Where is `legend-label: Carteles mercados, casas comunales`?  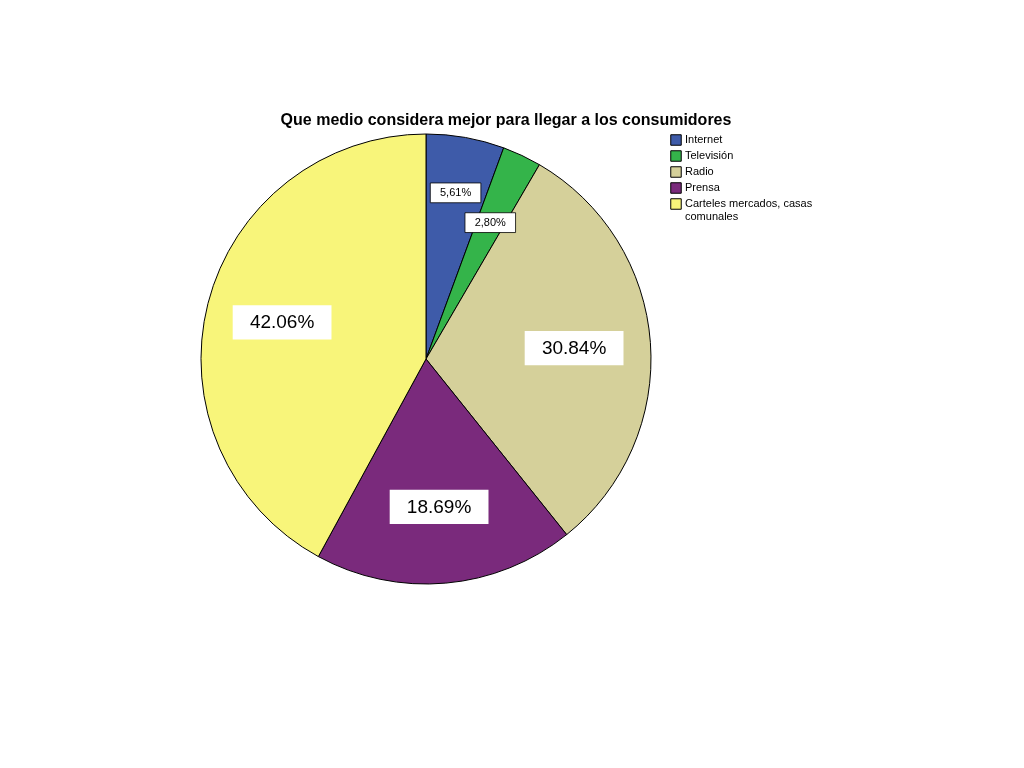 legend-label: Carteles mercados, casas comunales is located at coordinates (749, 209).